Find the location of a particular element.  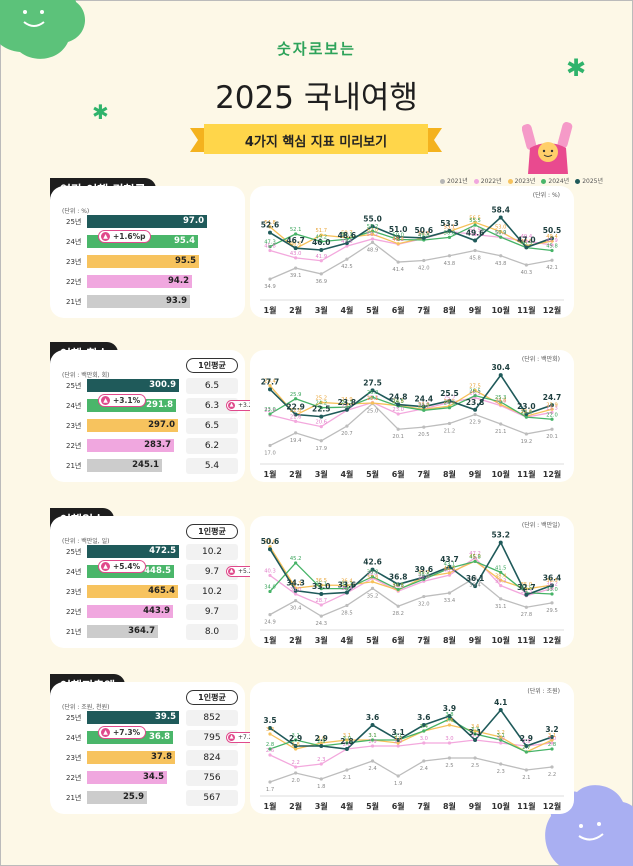

per-capita-value: 9.7 is located at coordinates (212, 612).